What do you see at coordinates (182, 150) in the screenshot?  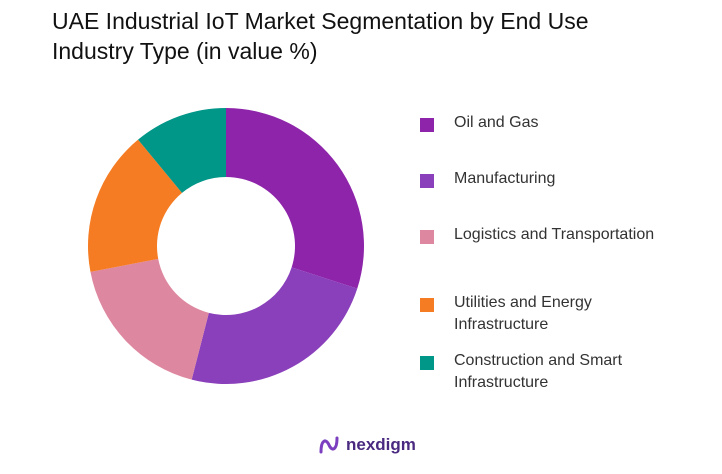 I see `slice-construction-and-smart-infrastructure` at bounding box center [182, 150].